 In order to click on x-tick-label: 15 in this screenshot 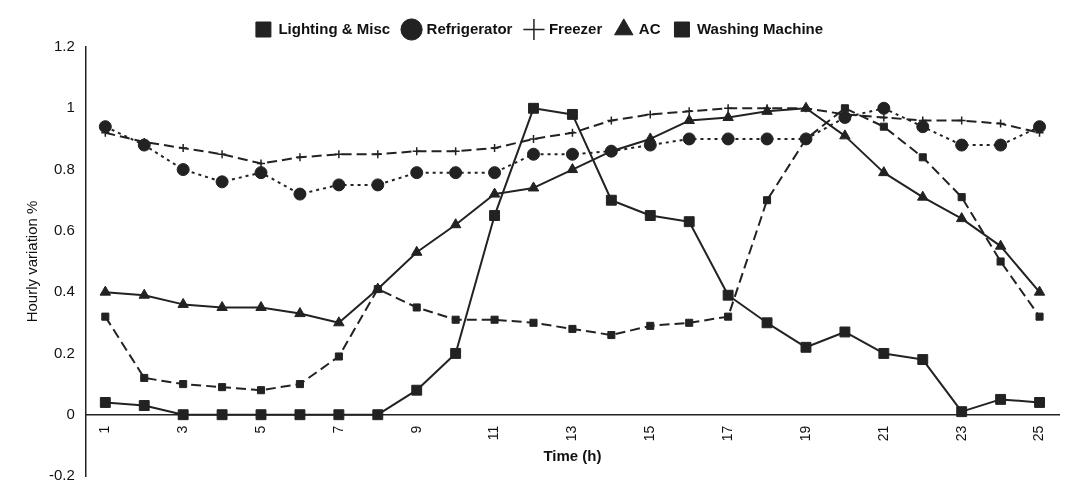, I will do `click(649, 433)`.